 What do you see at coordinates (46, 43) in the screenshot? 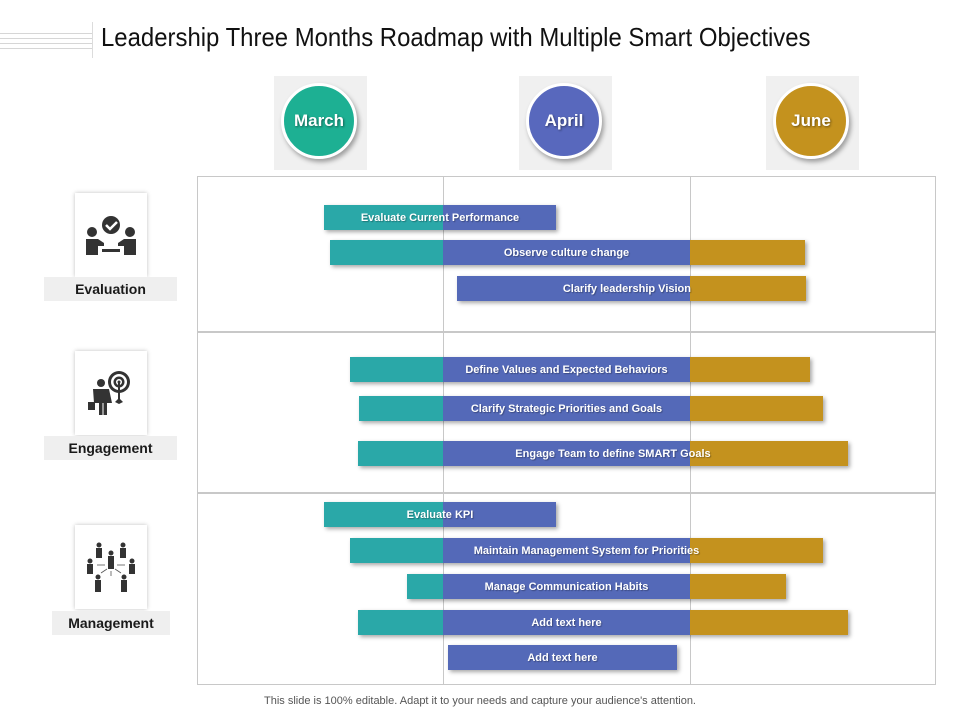
I see `title-decoration-lines` at bounding box center [46, 43].